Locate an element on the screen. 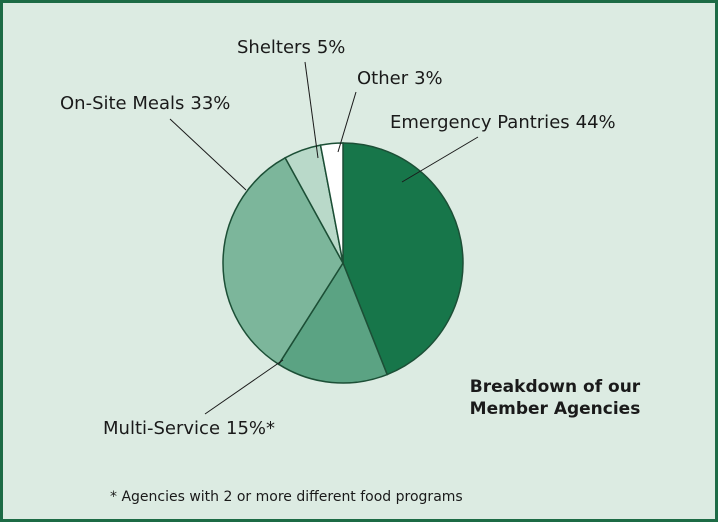 This screenshot has height=522, width=718. slice-label: On-Site Meals 33% is located at coordinates (145, 103).